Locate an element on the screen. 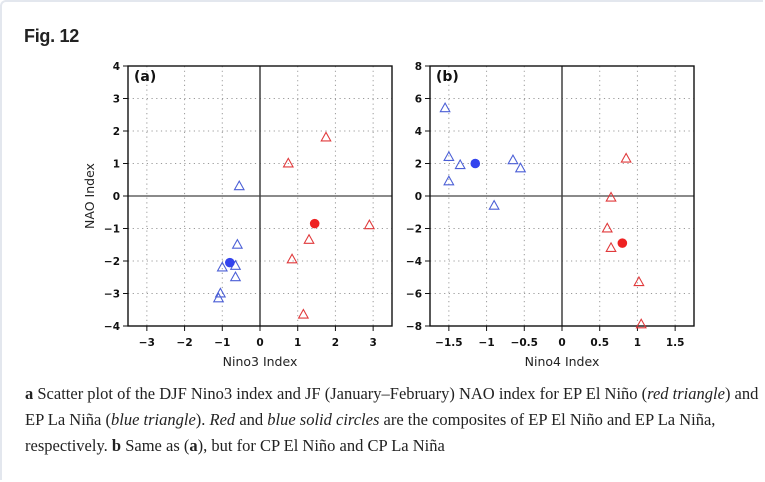  caption-segment: Red is located at coordinates (222, 419).